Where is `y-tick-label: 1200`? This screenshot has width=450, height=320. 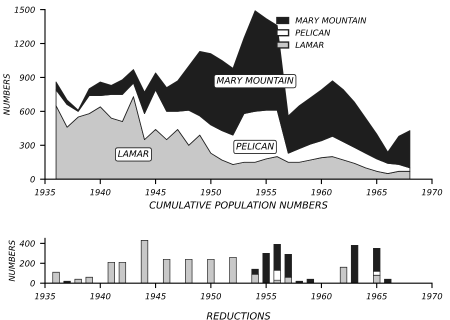 y-tick-label: 1200 is located at coordinates (24, 43).